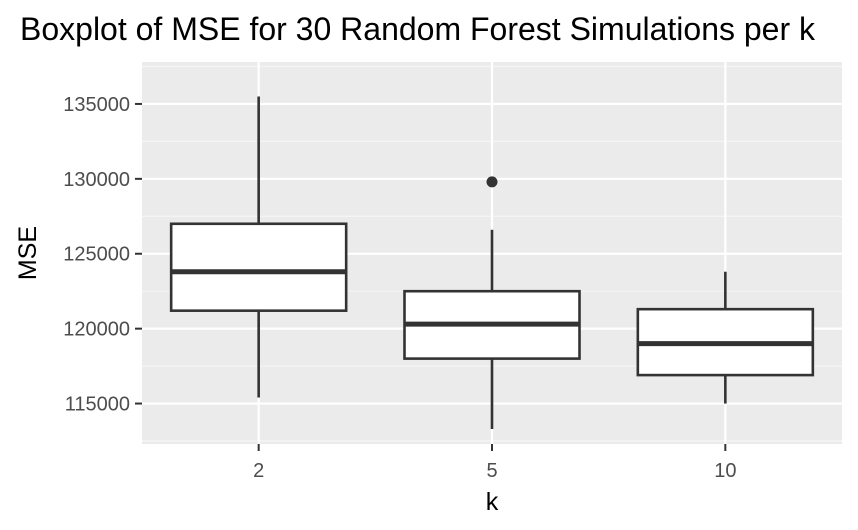 The image size is (858, 530). I want to click on x-tick-label: 2, so click(258, 471).